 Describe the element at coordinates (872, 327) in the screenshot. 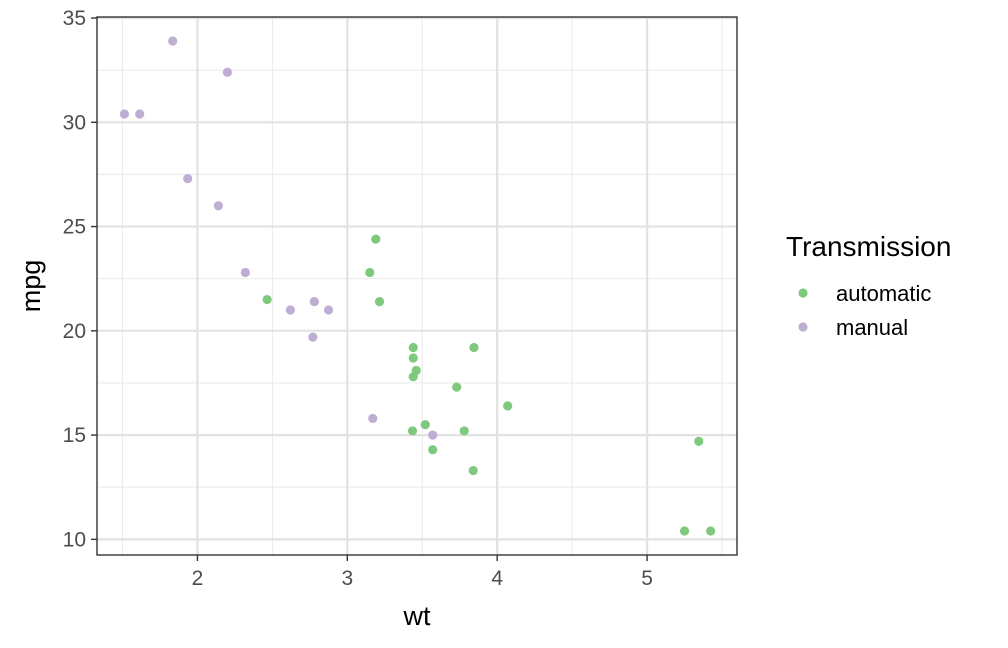

I see `legend-label-manual: manual` at that location.